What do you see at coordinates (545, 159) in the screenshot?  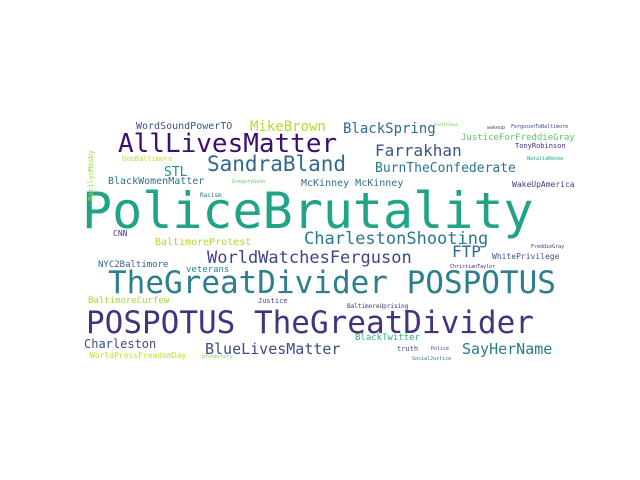 I see `word-cloud-word: NataliaRenee` at bounding box center [545, 159].